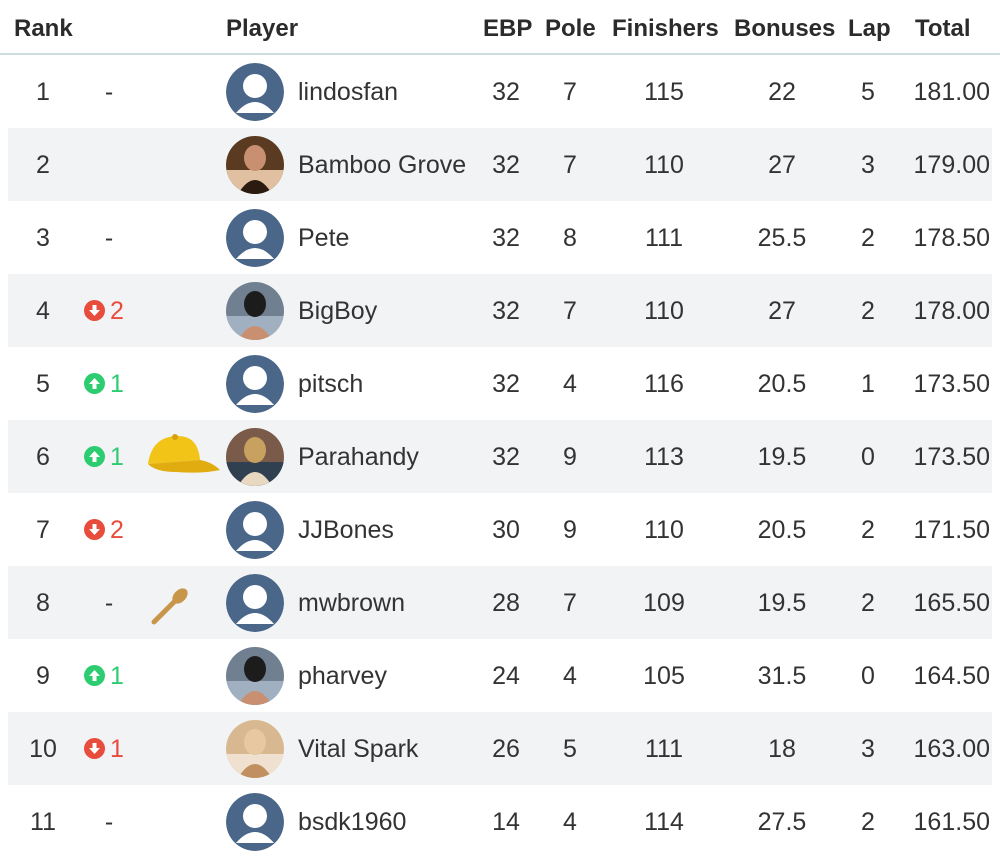  Describe the element at coordinates (664, 92) in the screenshot. I see `finishers-cell: 115` at that location.